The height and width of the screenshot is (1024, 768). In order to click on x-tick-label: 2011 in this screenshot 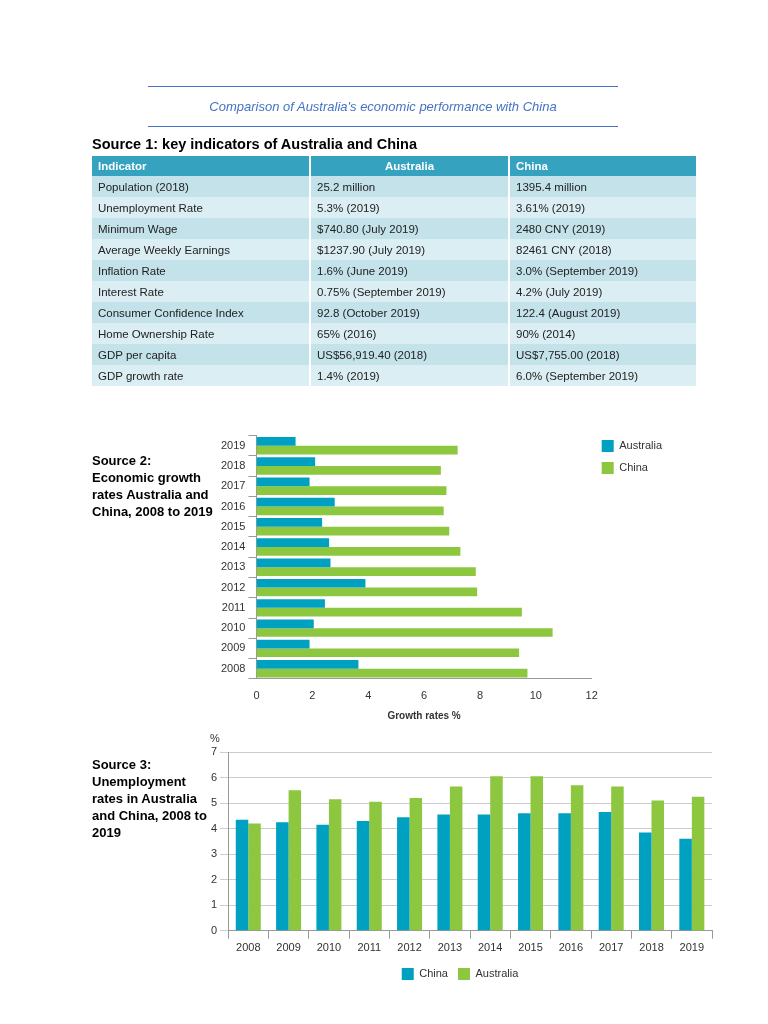, I will do `click(369, 947)`.